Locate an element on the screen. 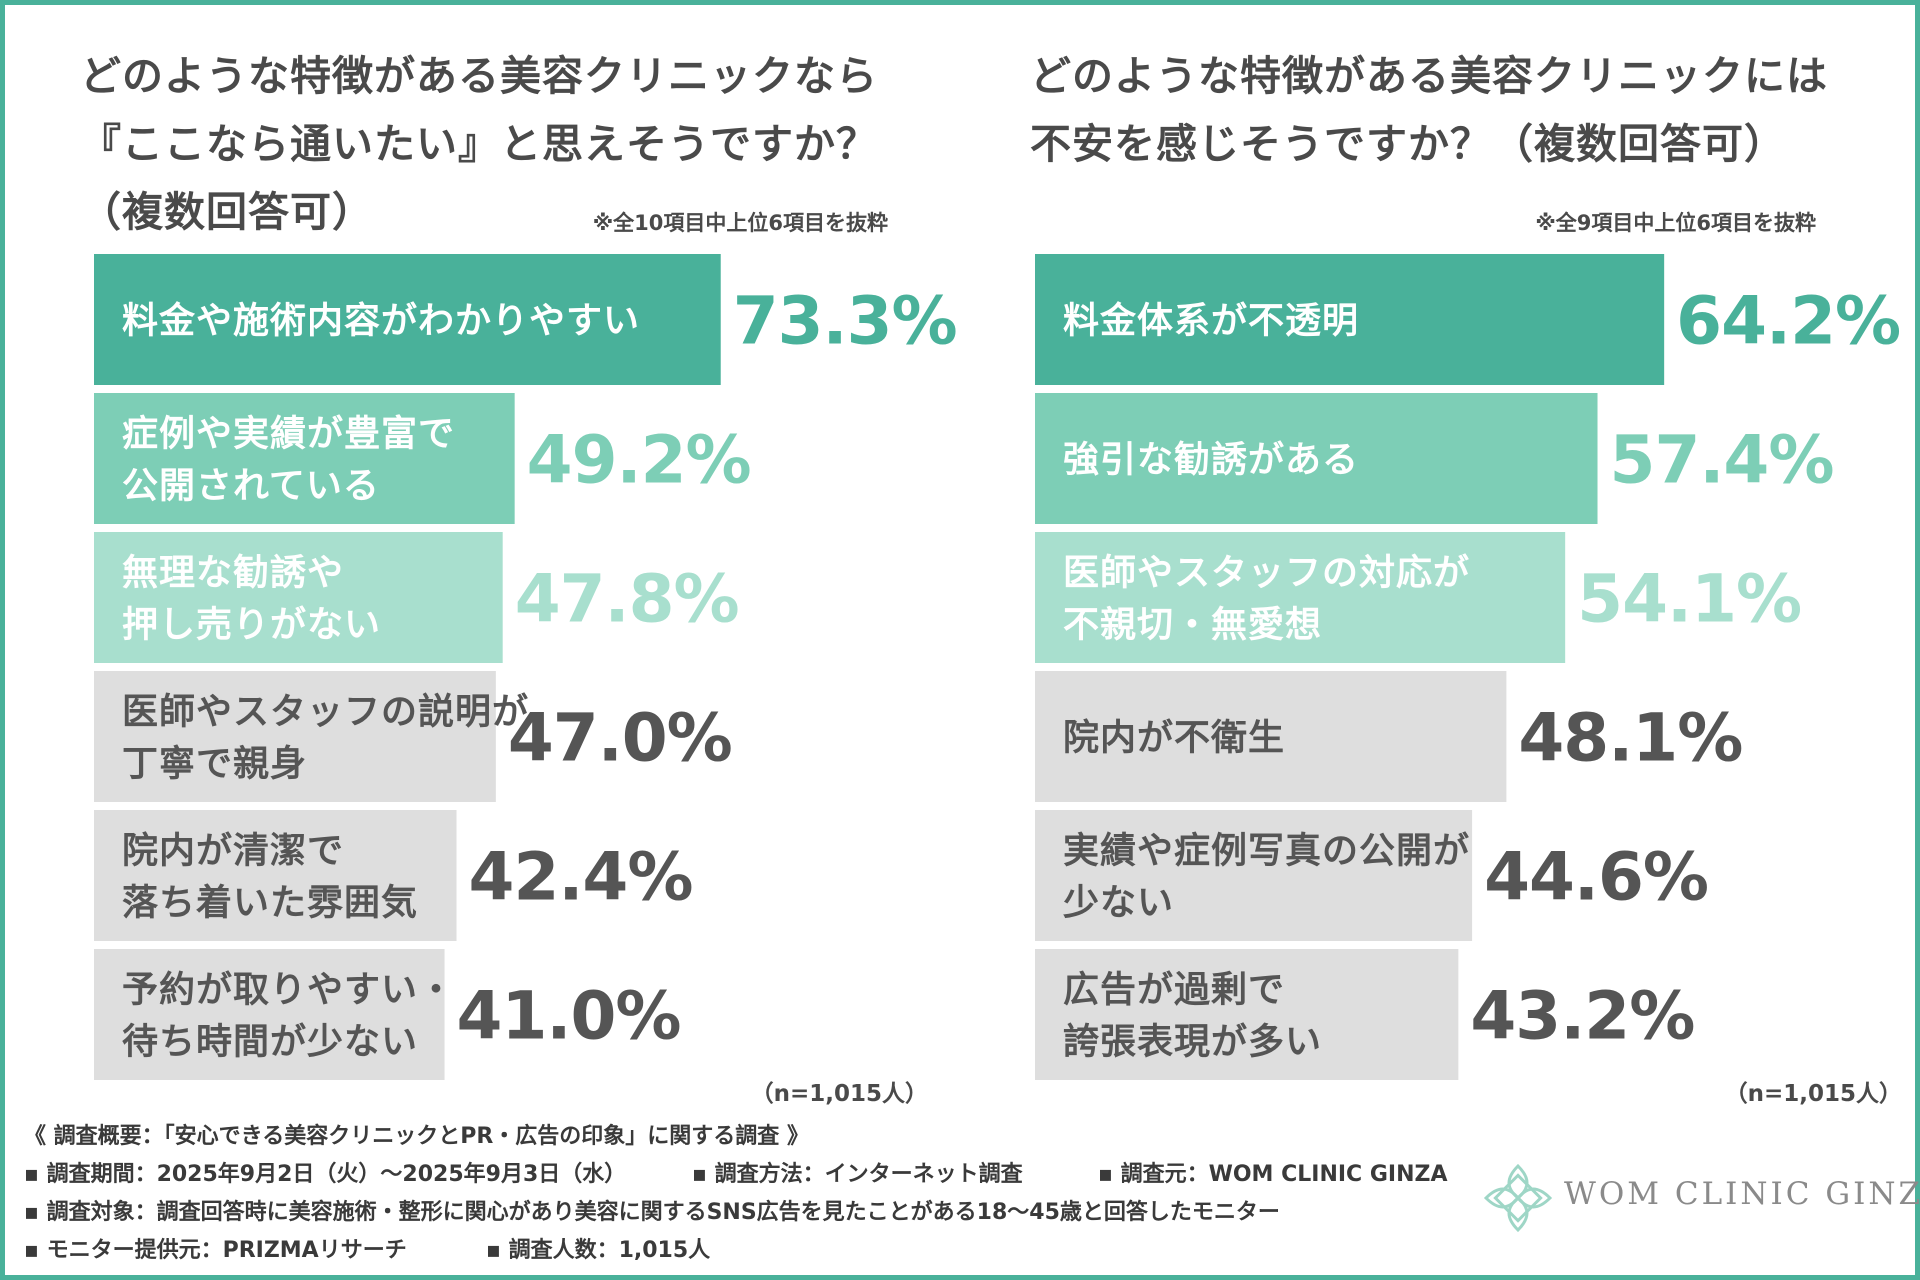 The height and width of the screenshot is (1280, 1920). survey-meta-row-2: ▪ モニター提供元：PRIZMAリサーチ ▪ 調査人数：1,015人 is located at coordinates (754, 1247).